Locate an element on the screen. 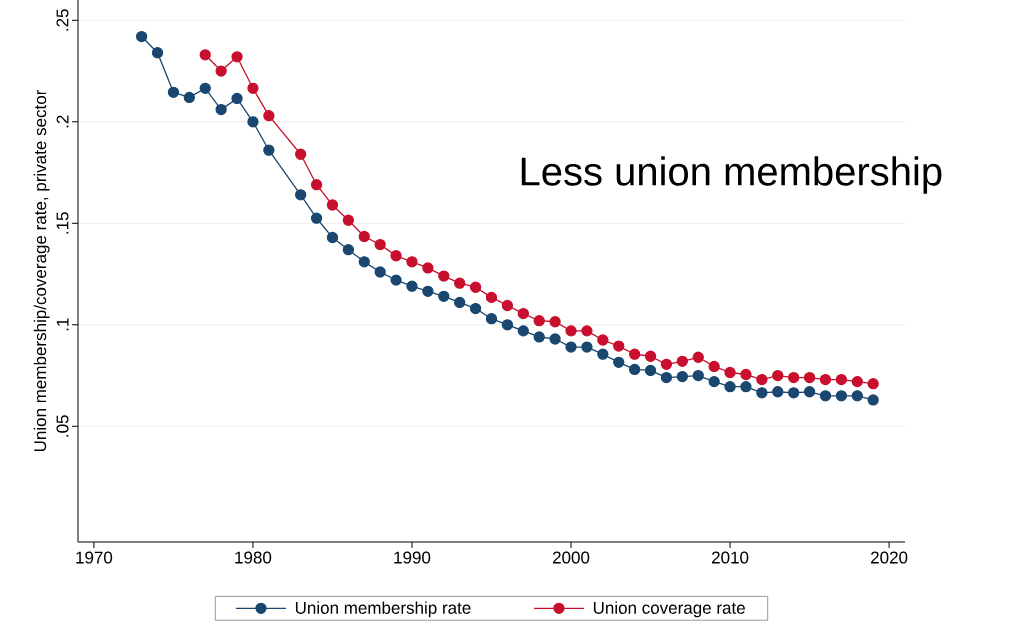 The height and width of the screenshot is (642, 1030). y-tick-label: .25 is located at coordinates (62, 20).